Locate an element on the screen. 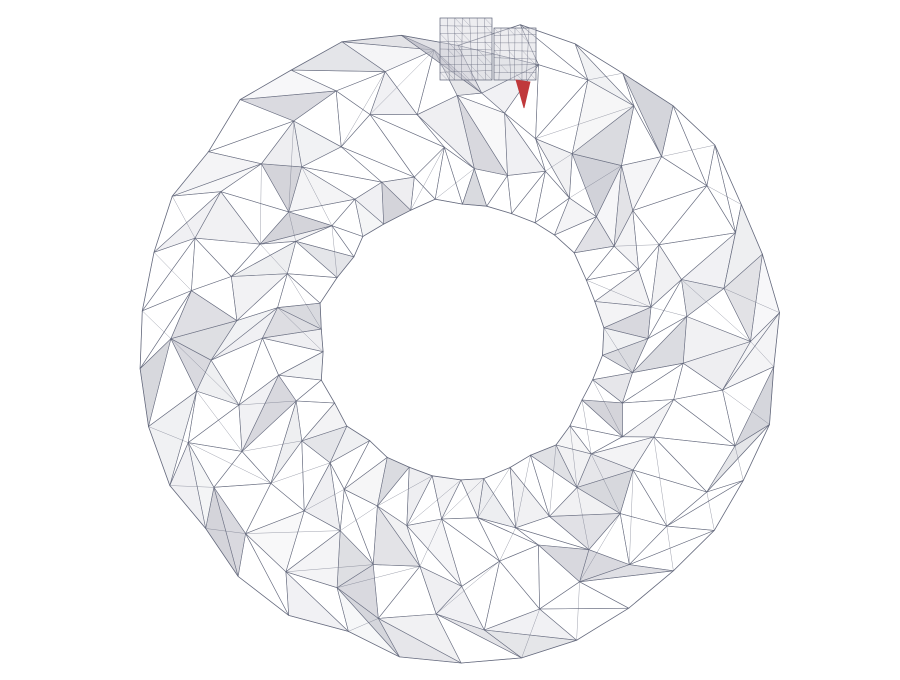 The height and width of the screenshot is (680, 900). selected-face-highlight is located at coordinates (523, 94).